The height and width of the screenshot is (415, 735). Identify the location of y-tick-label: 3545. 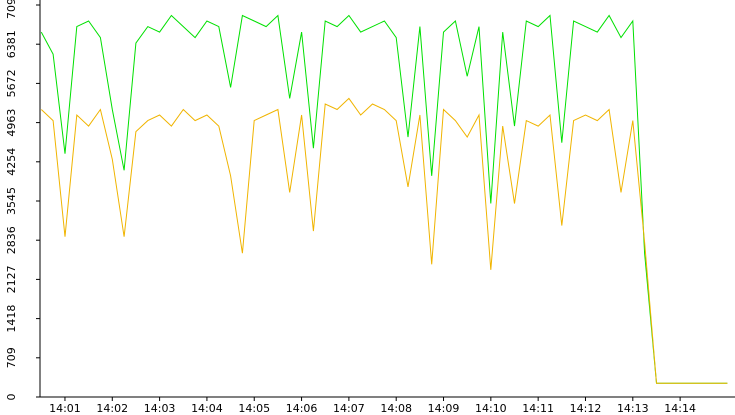
(11, 201).